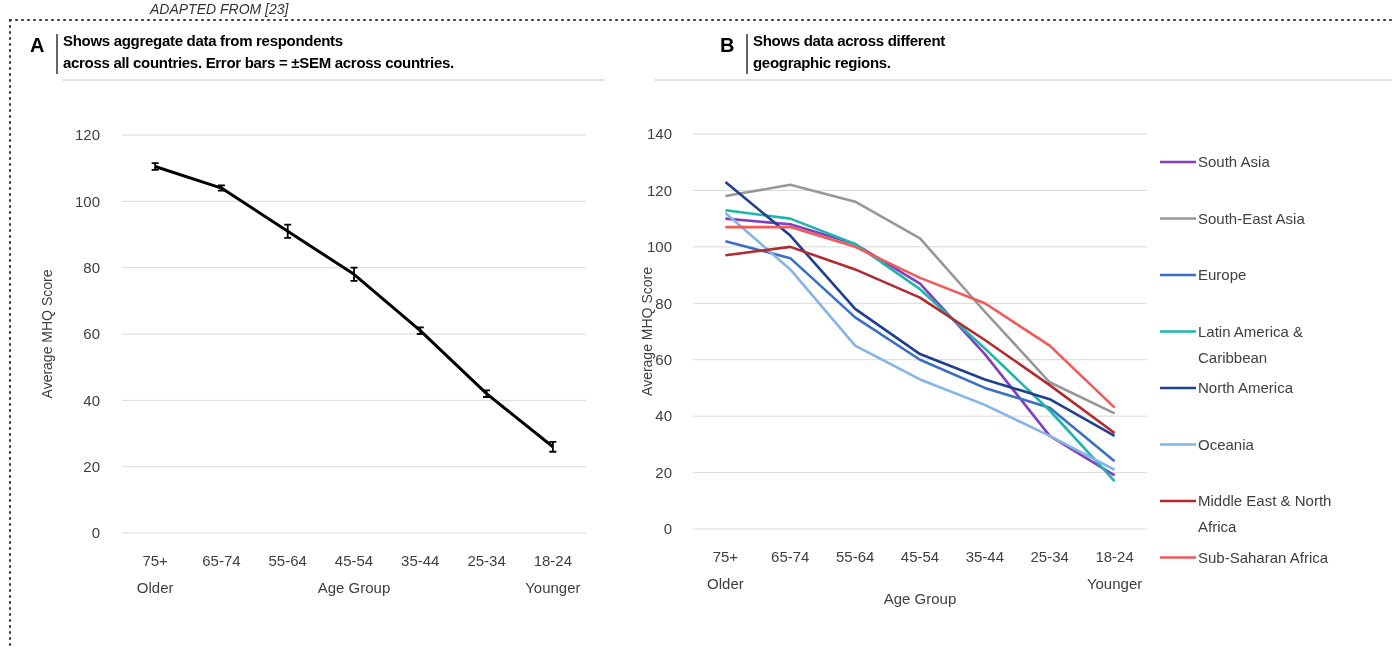  Describe the element at coordinates (1222, 274) in the screenshot. I see `legend-label: Europe` at that location.